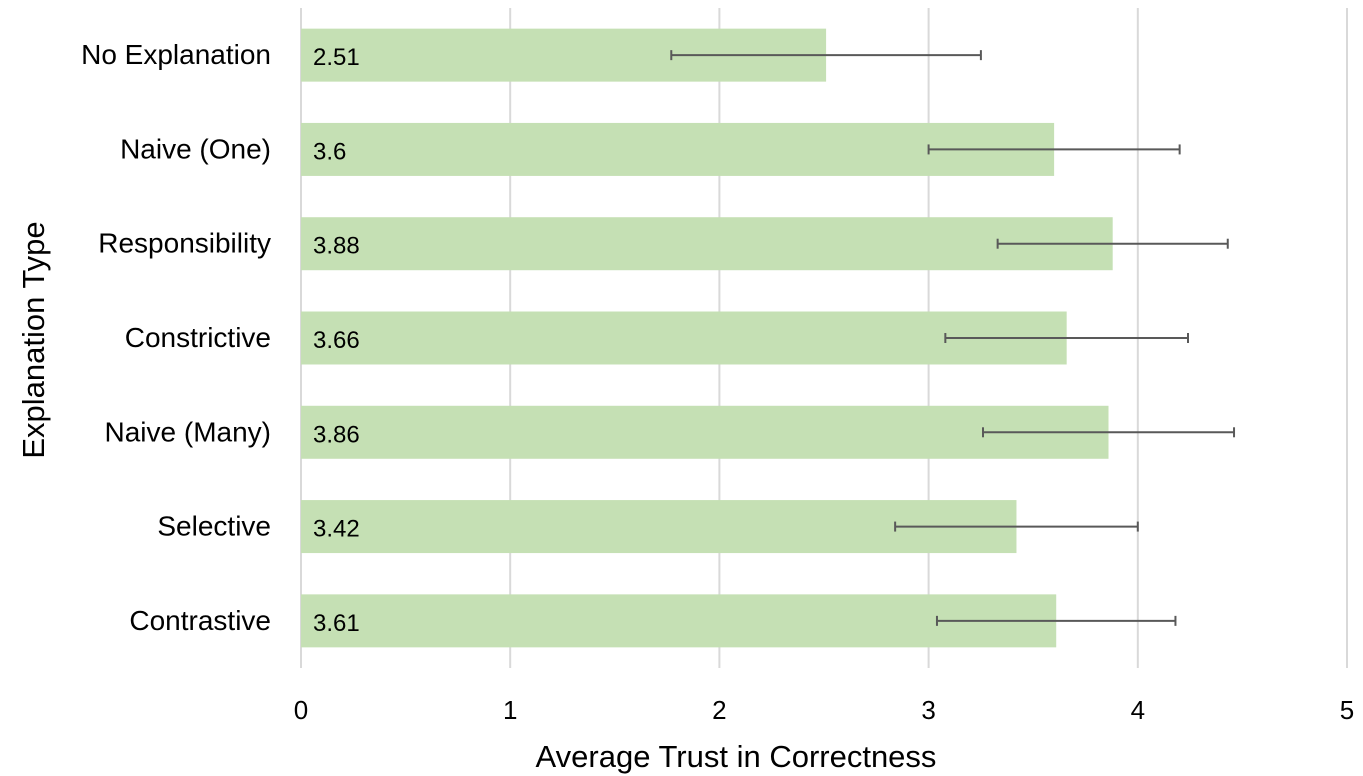  I want to click on category-label: Constrictive, so click(198, 337).